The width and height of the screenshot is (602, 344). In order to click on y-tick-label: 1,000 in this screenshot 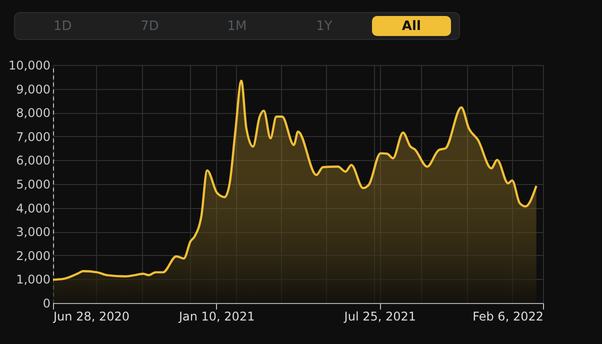, I will do `click(33, 279)`.